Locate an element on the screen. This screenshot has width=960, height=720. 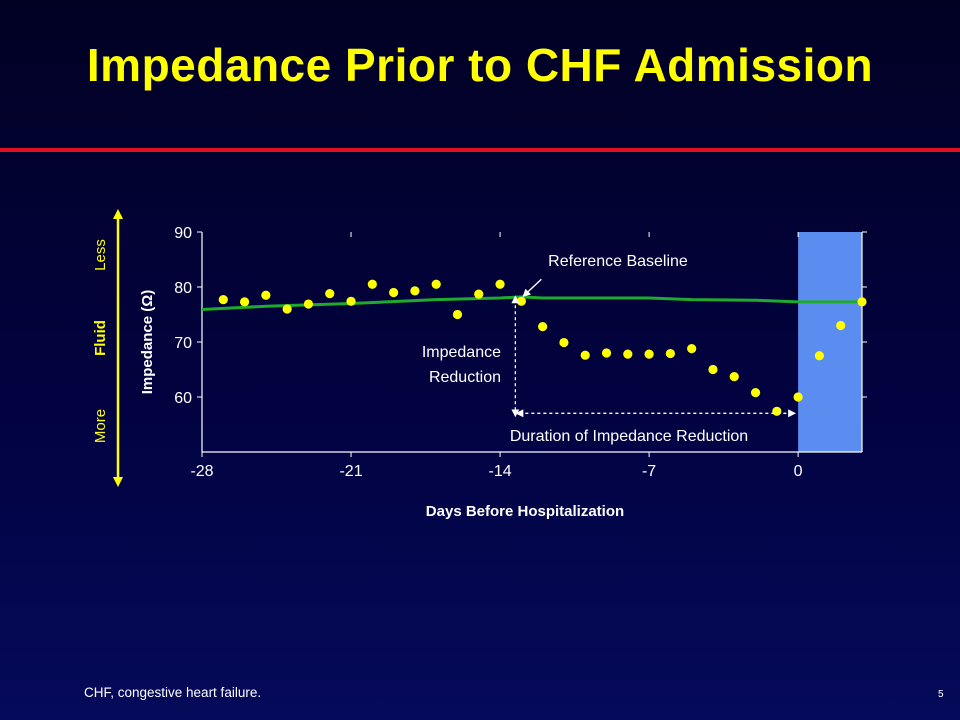
impedance-reduction-label-line2: Reduction is located at coordinates (465, 377).